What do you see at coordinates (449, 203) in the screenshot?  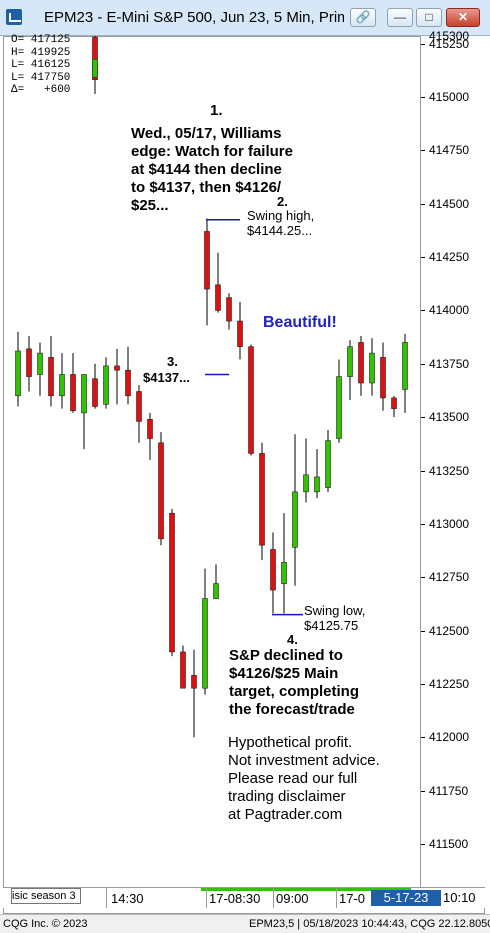 I see `price-tick-label: 414500` at bounding box center [449, 203].